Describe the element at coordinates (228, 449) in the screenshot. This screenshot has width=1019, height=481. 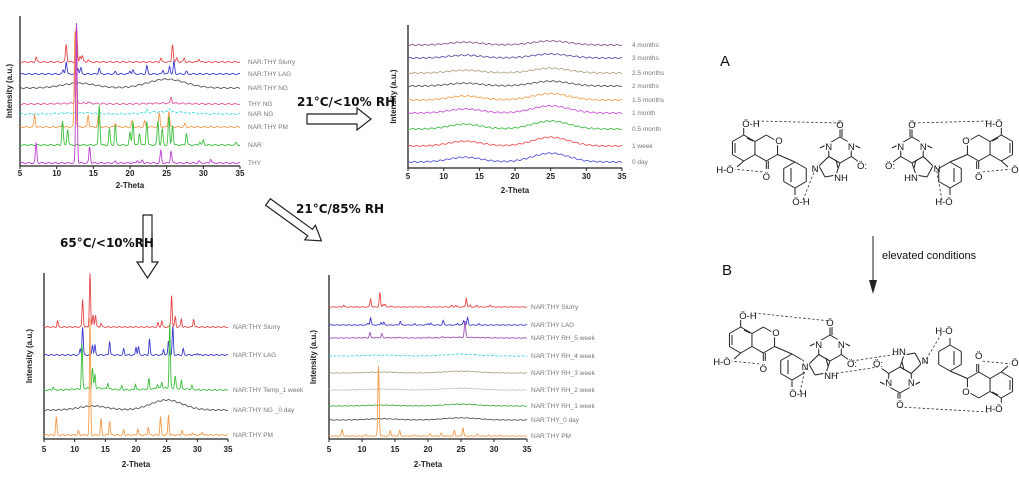
I see `x-tick-label: 35` at that location.